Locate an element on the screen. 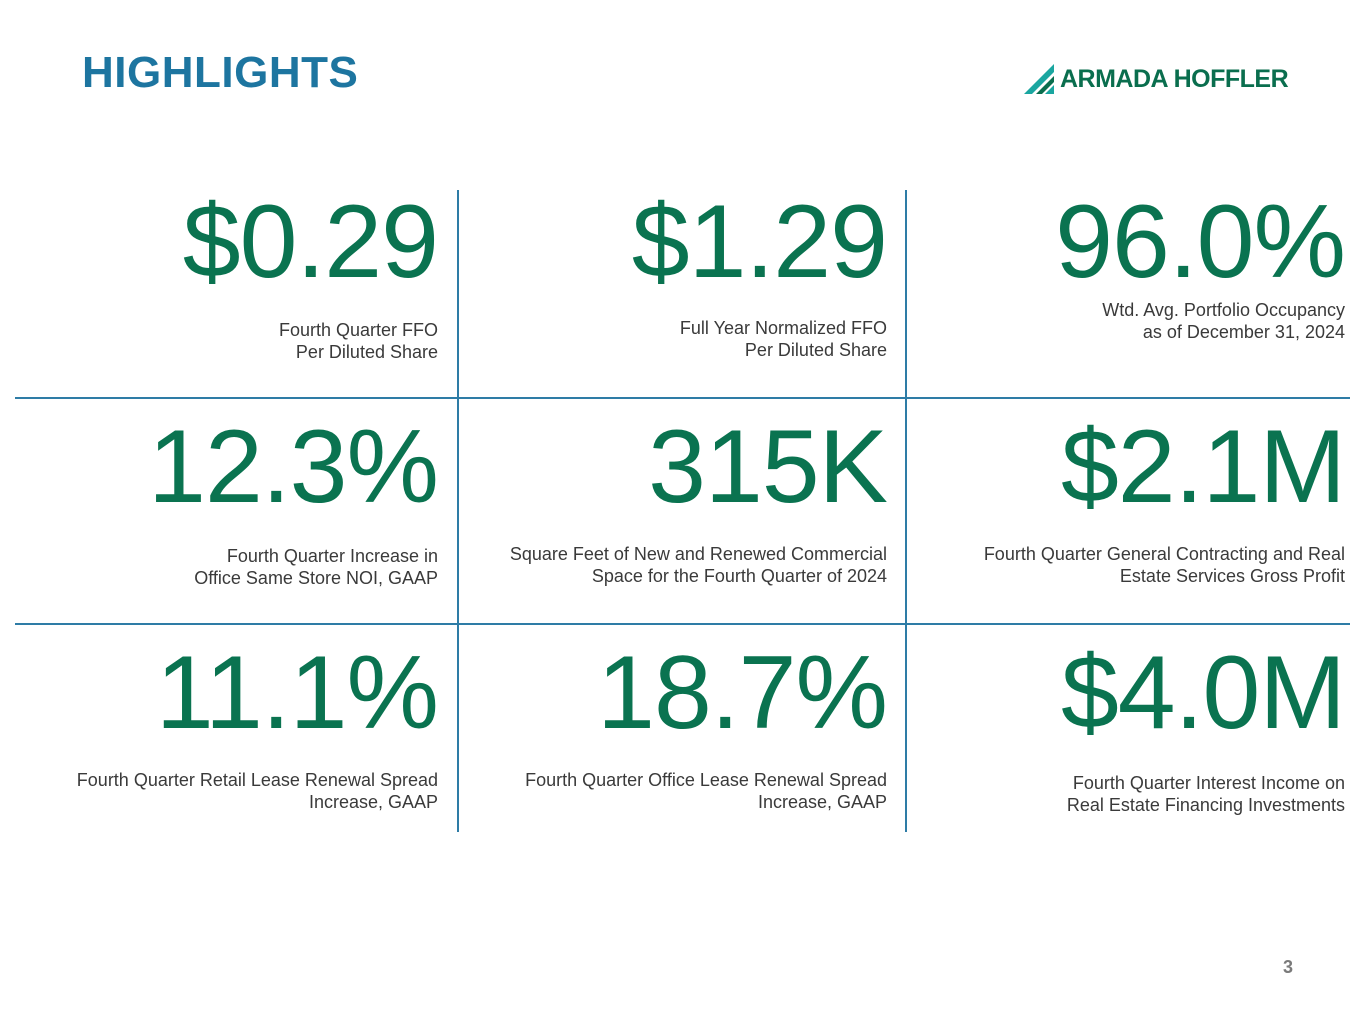 The image size is (1365, 1024). highlight-value: $2.1M is located at coordinates (1203, 467).